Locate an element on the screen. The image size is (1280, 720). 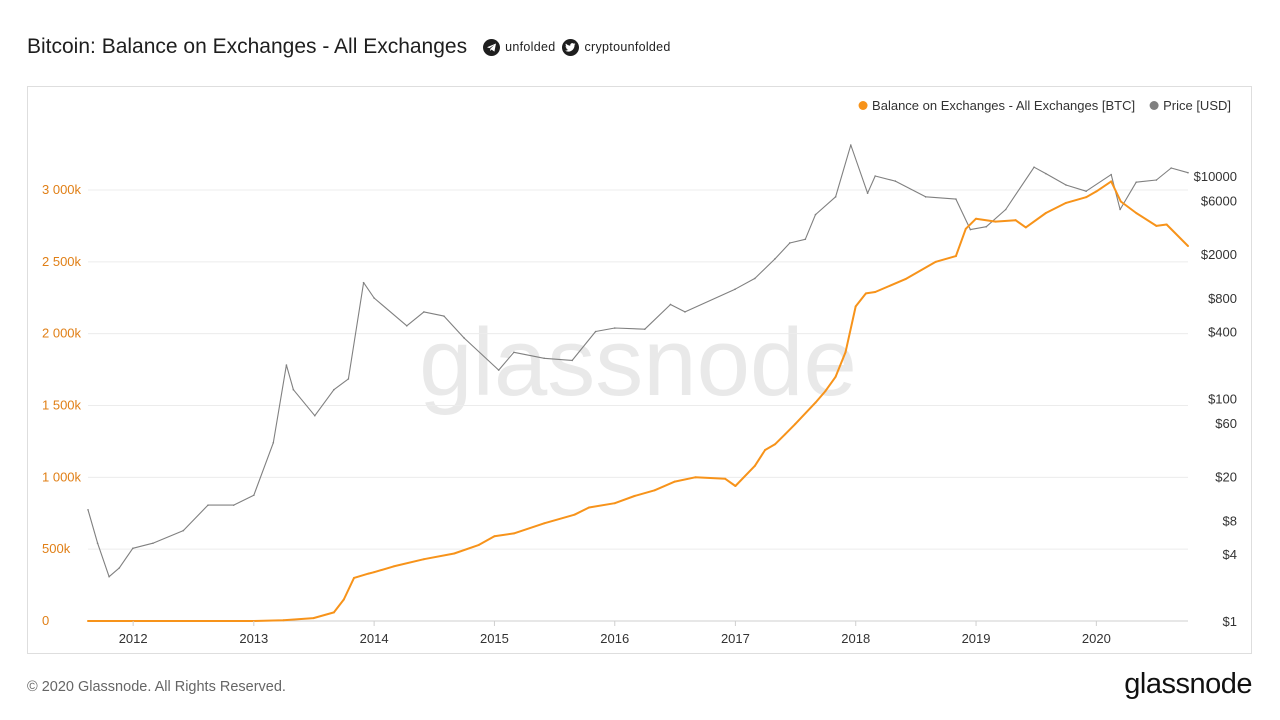
x-axis-tick-label: 2017 is located at coordinates (735, 638).